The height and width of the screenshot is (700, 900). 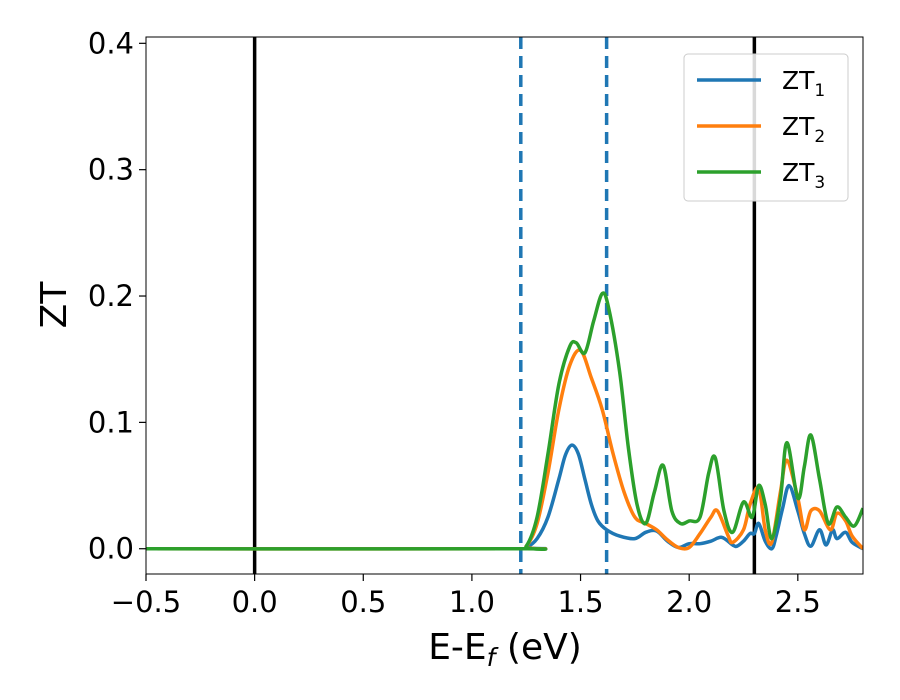 I want to click on y-axis-label: ZT, so click(x=54, y=305).